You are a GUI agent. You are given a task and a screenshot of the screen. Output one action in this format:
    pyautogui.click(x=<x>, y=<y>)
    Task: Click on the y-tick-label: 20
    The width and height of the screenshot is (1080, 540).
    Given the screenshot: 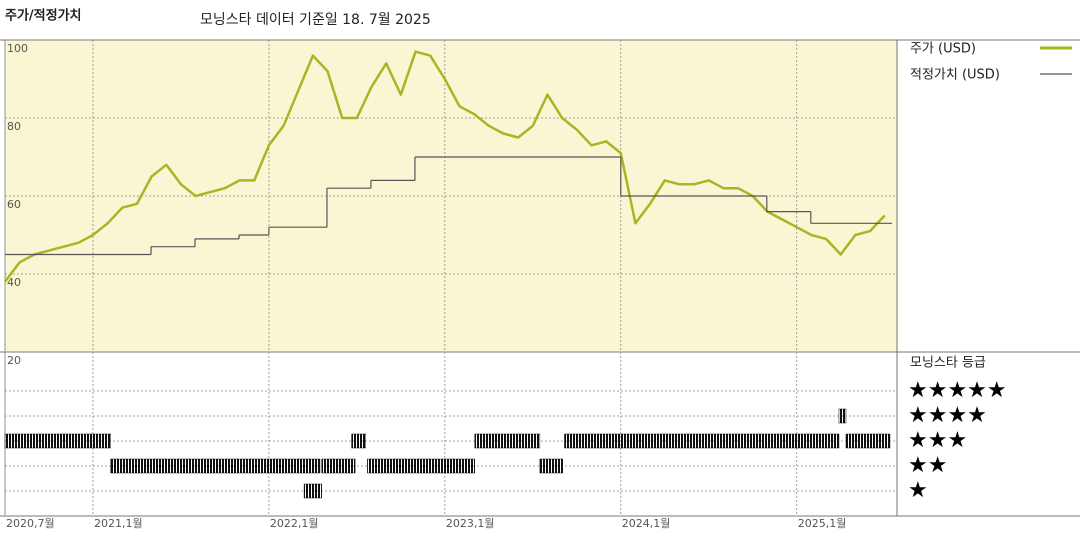 What is the action you would take?
    pyautogui.click(x=14, y=360)
    